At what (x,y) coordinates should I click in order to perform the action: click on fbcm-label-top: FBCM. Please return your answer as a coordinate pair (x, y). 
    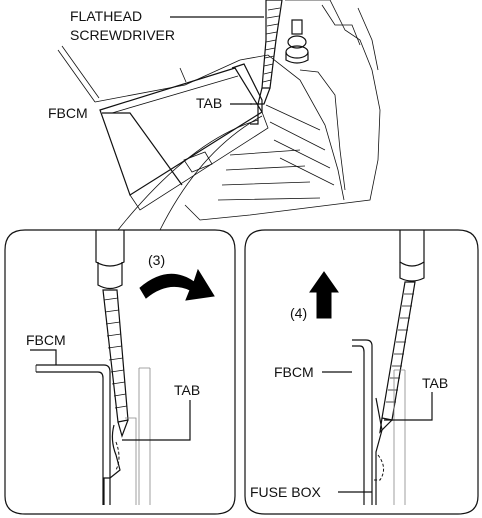
    Looking at the image, I should click on (68, 113).